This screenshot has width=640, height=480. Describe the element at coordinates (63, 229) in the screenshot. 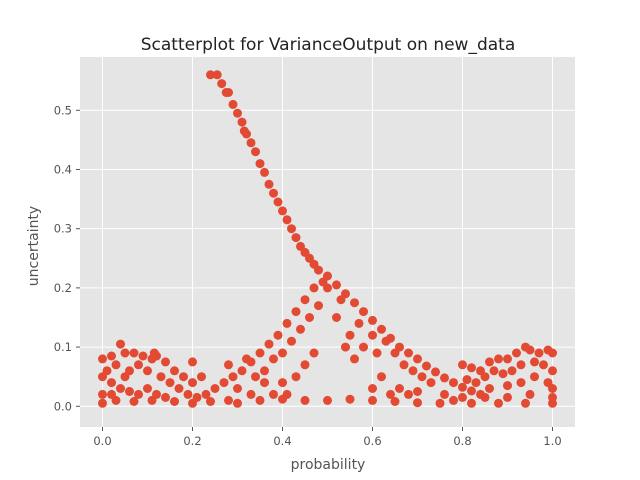

I see `y-tick-label: 0.3` at that location.